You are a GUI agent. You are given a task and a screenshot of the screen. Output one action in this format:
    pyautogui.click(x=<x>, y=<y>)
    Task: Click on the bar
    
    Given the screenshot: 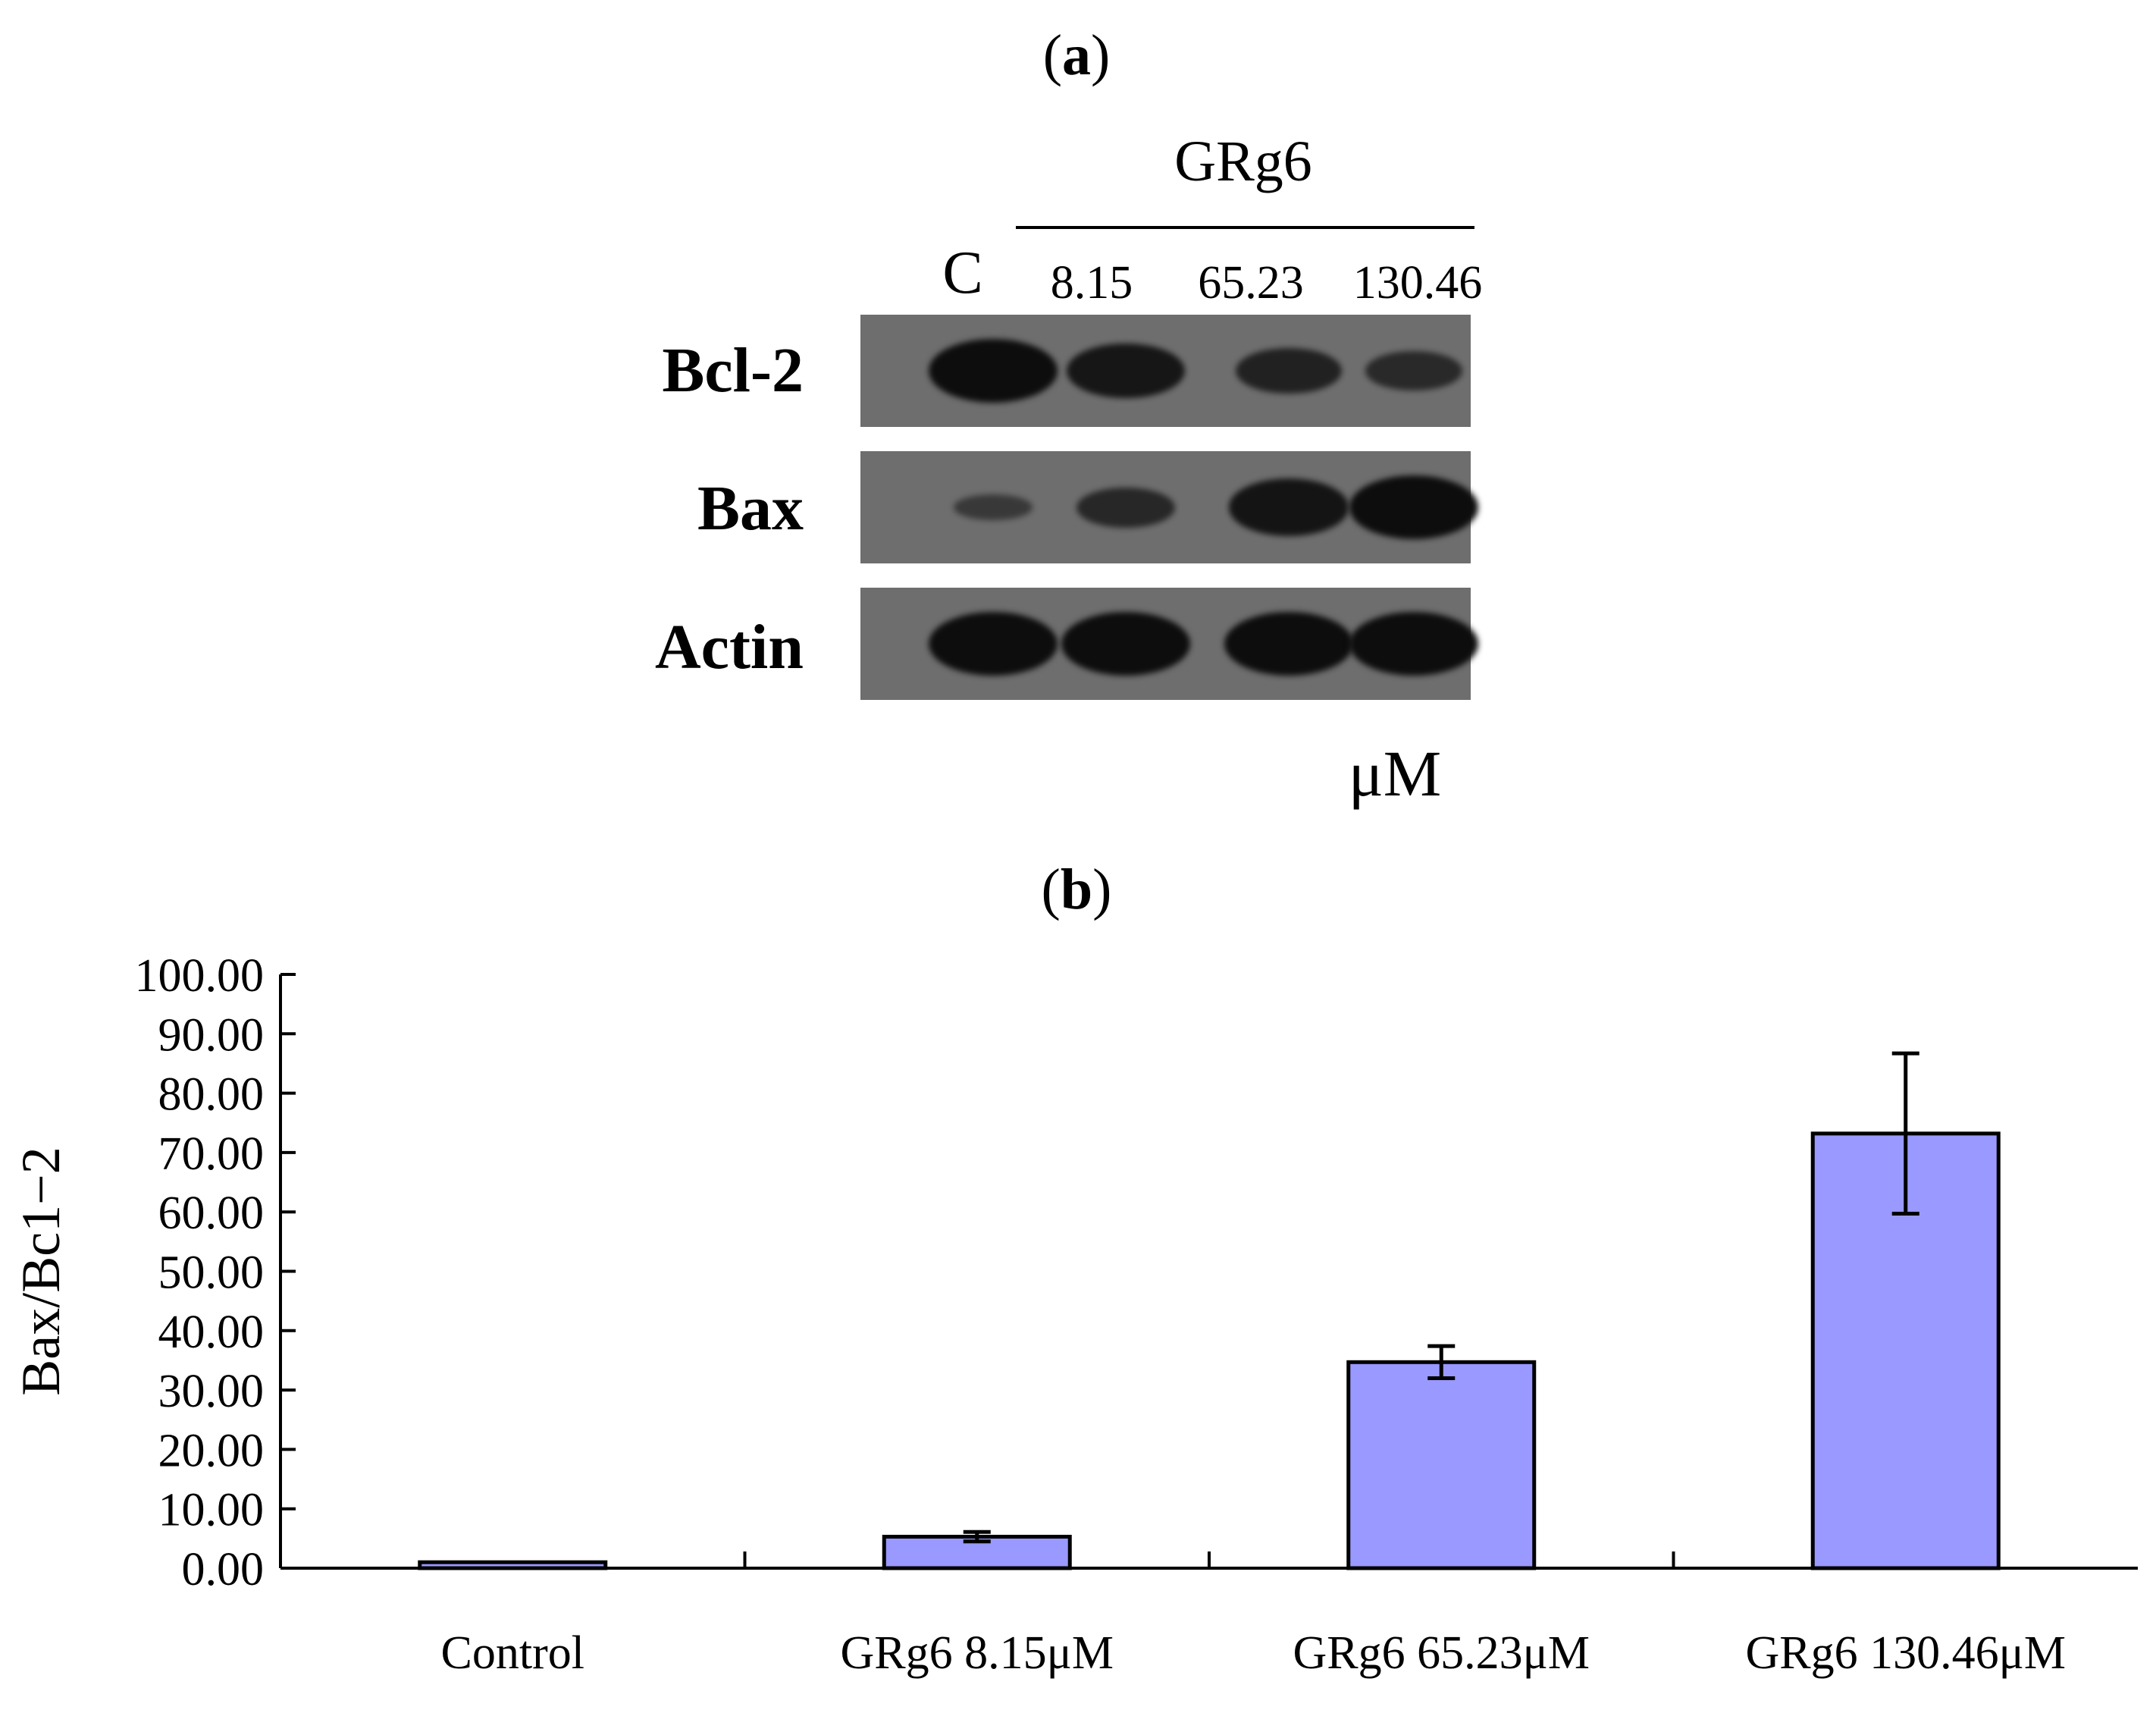 What is the action you would take?
    pyautogui.click(x=1441, y=1465)
    